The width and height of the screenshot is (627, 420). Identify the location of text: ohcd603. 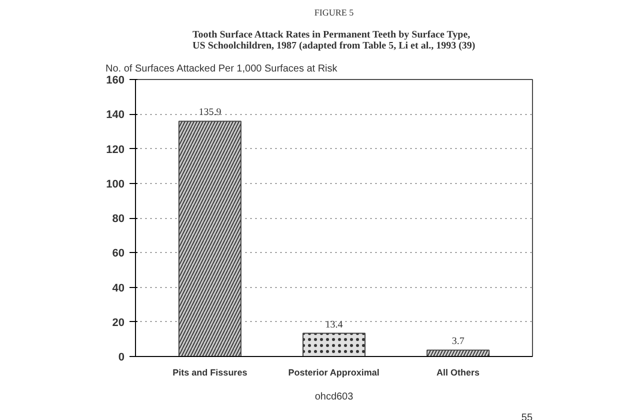
(334, 397).